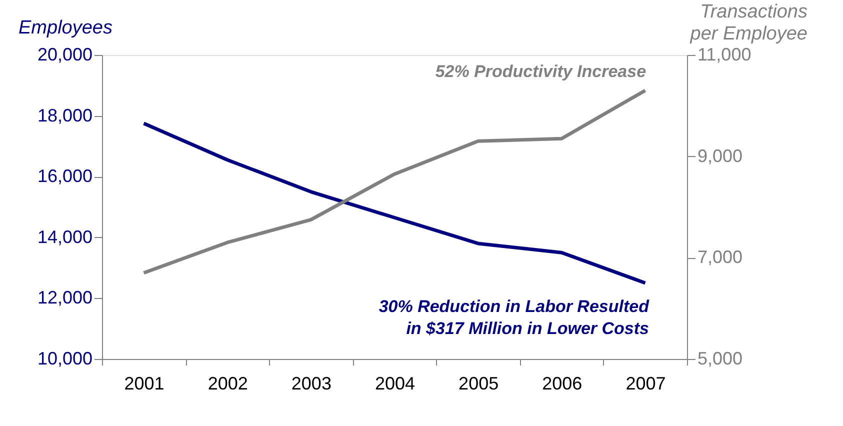  Describe the element at coordinates (395, 384) in the screenshot. I see `x-tick-label: 2004` at that location.